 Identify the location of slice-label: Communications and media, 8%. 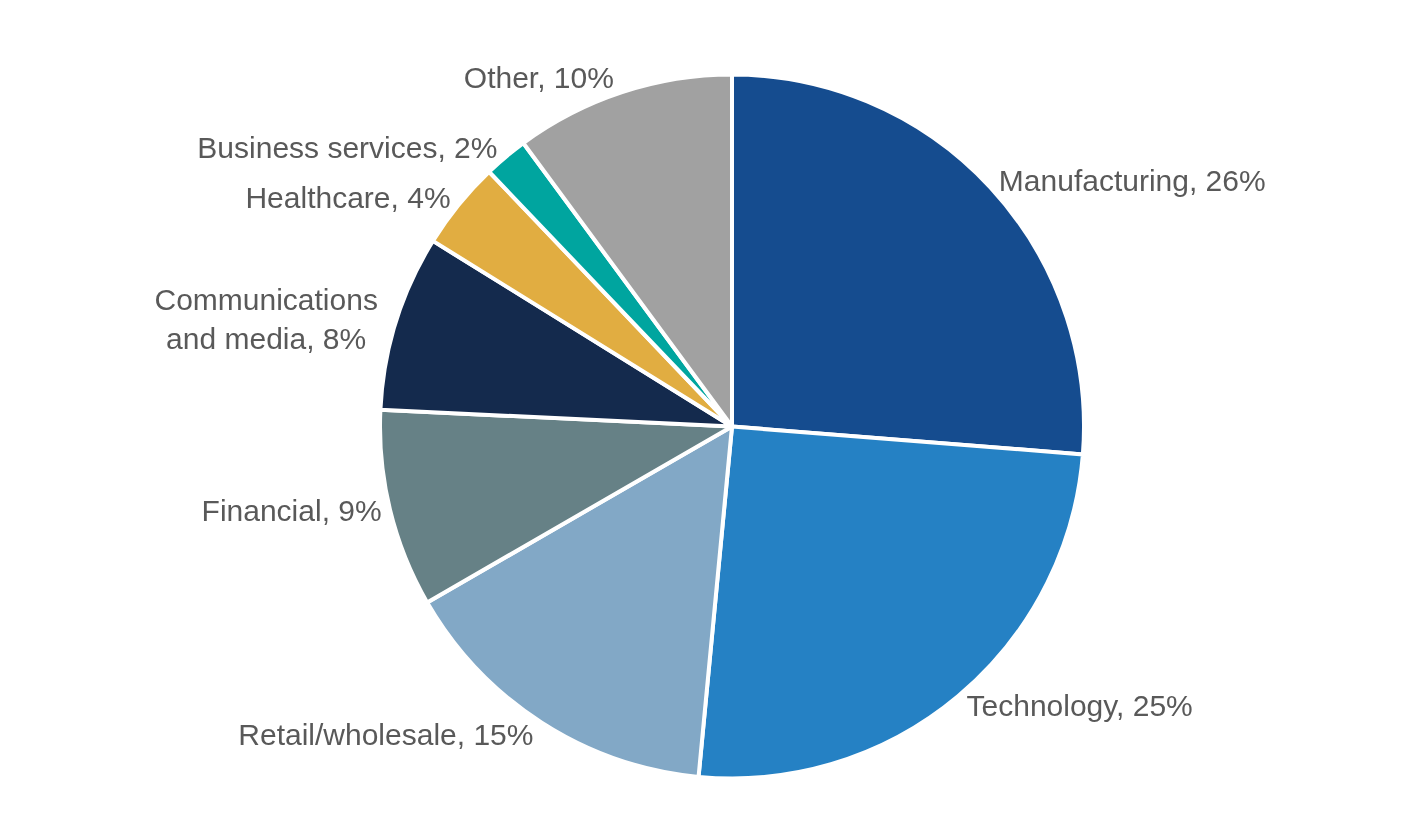
(266, 318).